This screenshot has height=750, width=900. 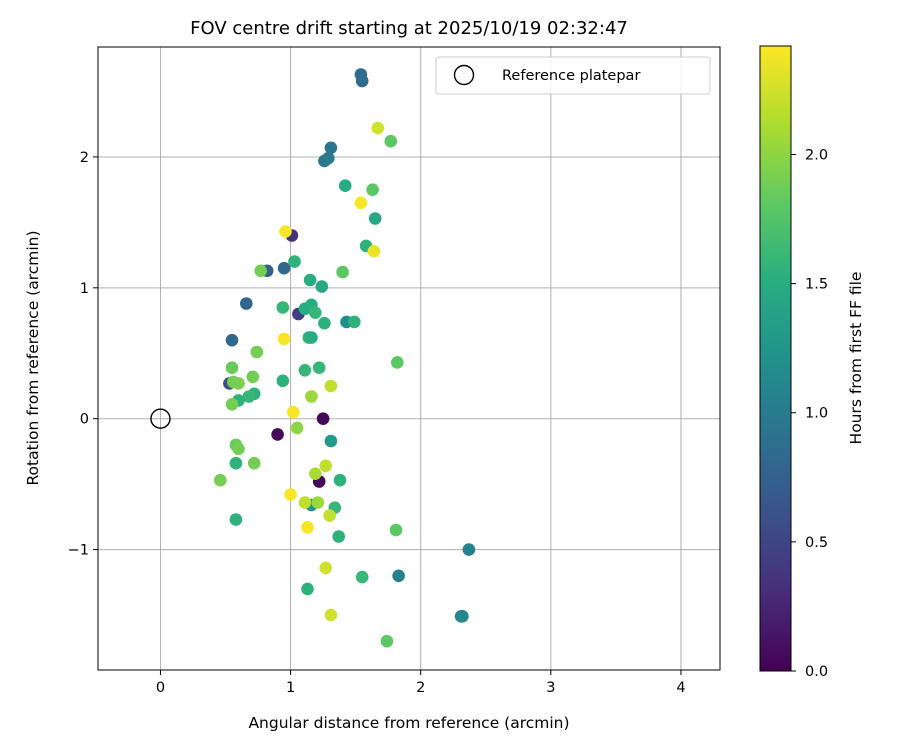 I want to click on colorbar-tick-label: 0.0, so click(x=816, y=672).